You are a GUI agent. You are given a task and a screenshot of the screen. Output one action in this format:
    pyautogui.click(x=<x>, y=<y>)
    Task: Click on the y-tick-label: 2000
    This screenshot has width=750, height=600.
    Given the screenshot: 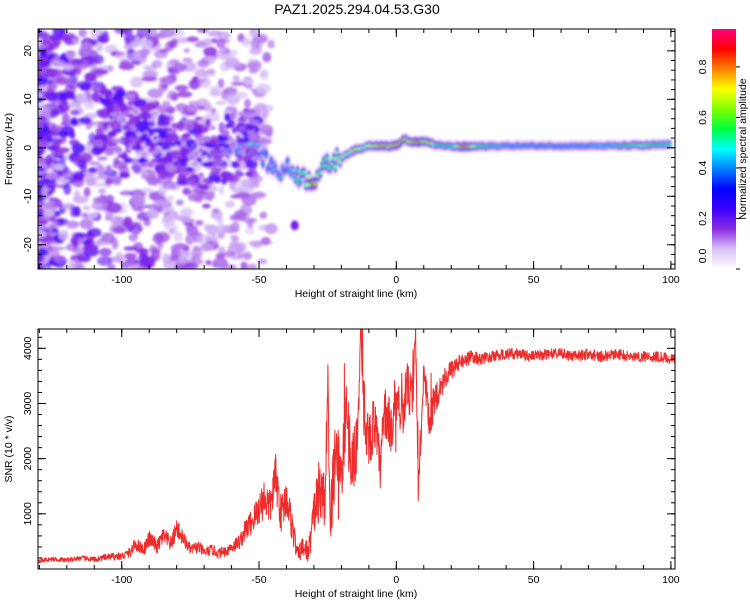 What is the action you would take?
    pyautogui.click(x=28, y=459)
    